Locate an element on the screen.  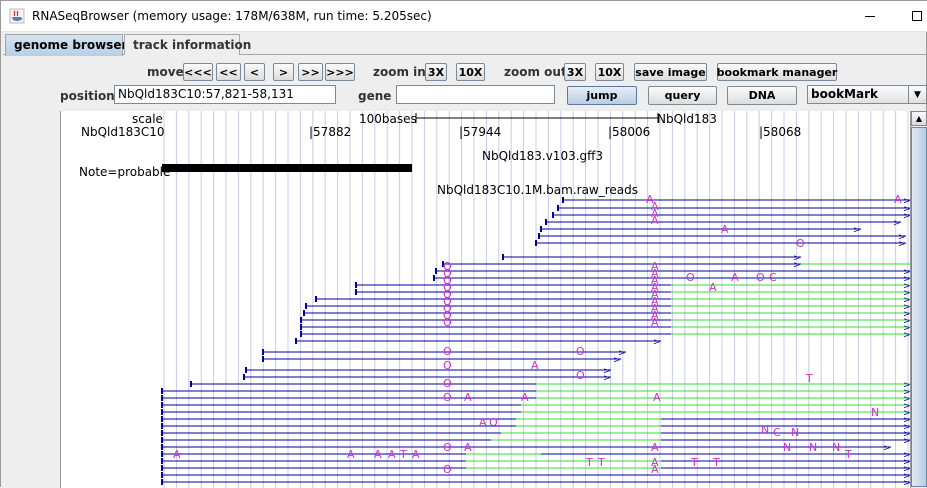
move-far-right-button: >>> is located at coordinates (340, 72).